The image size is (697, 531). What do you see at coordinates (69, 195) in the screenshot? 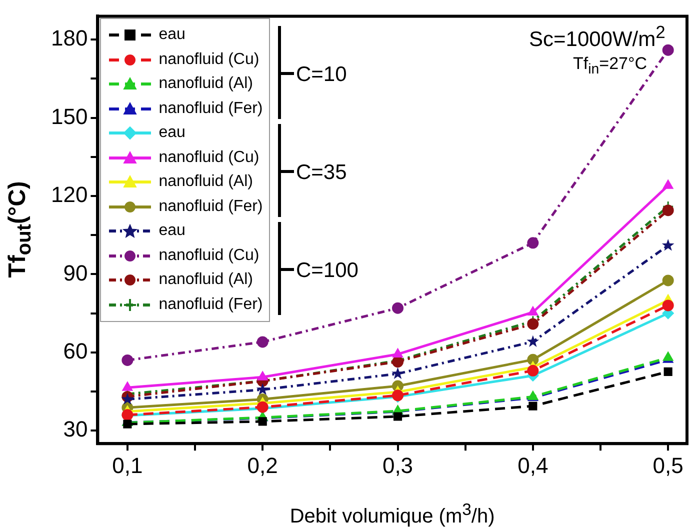
I see `y-tick-label: 120` at bounding box center [69, 195].